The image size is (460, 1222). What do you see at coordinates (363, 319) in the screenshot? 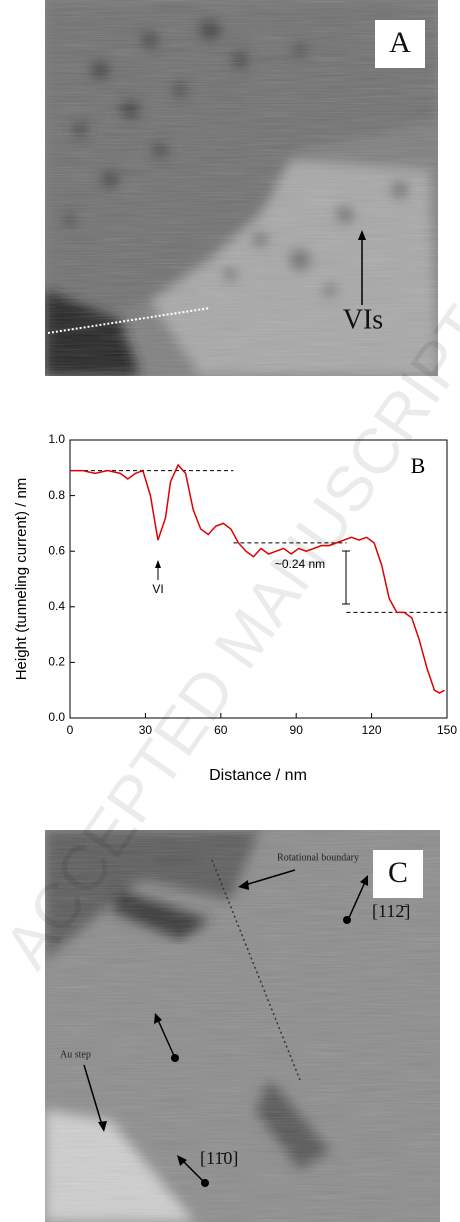
I see `annotation: VIs` at bounding box center [363, 319].